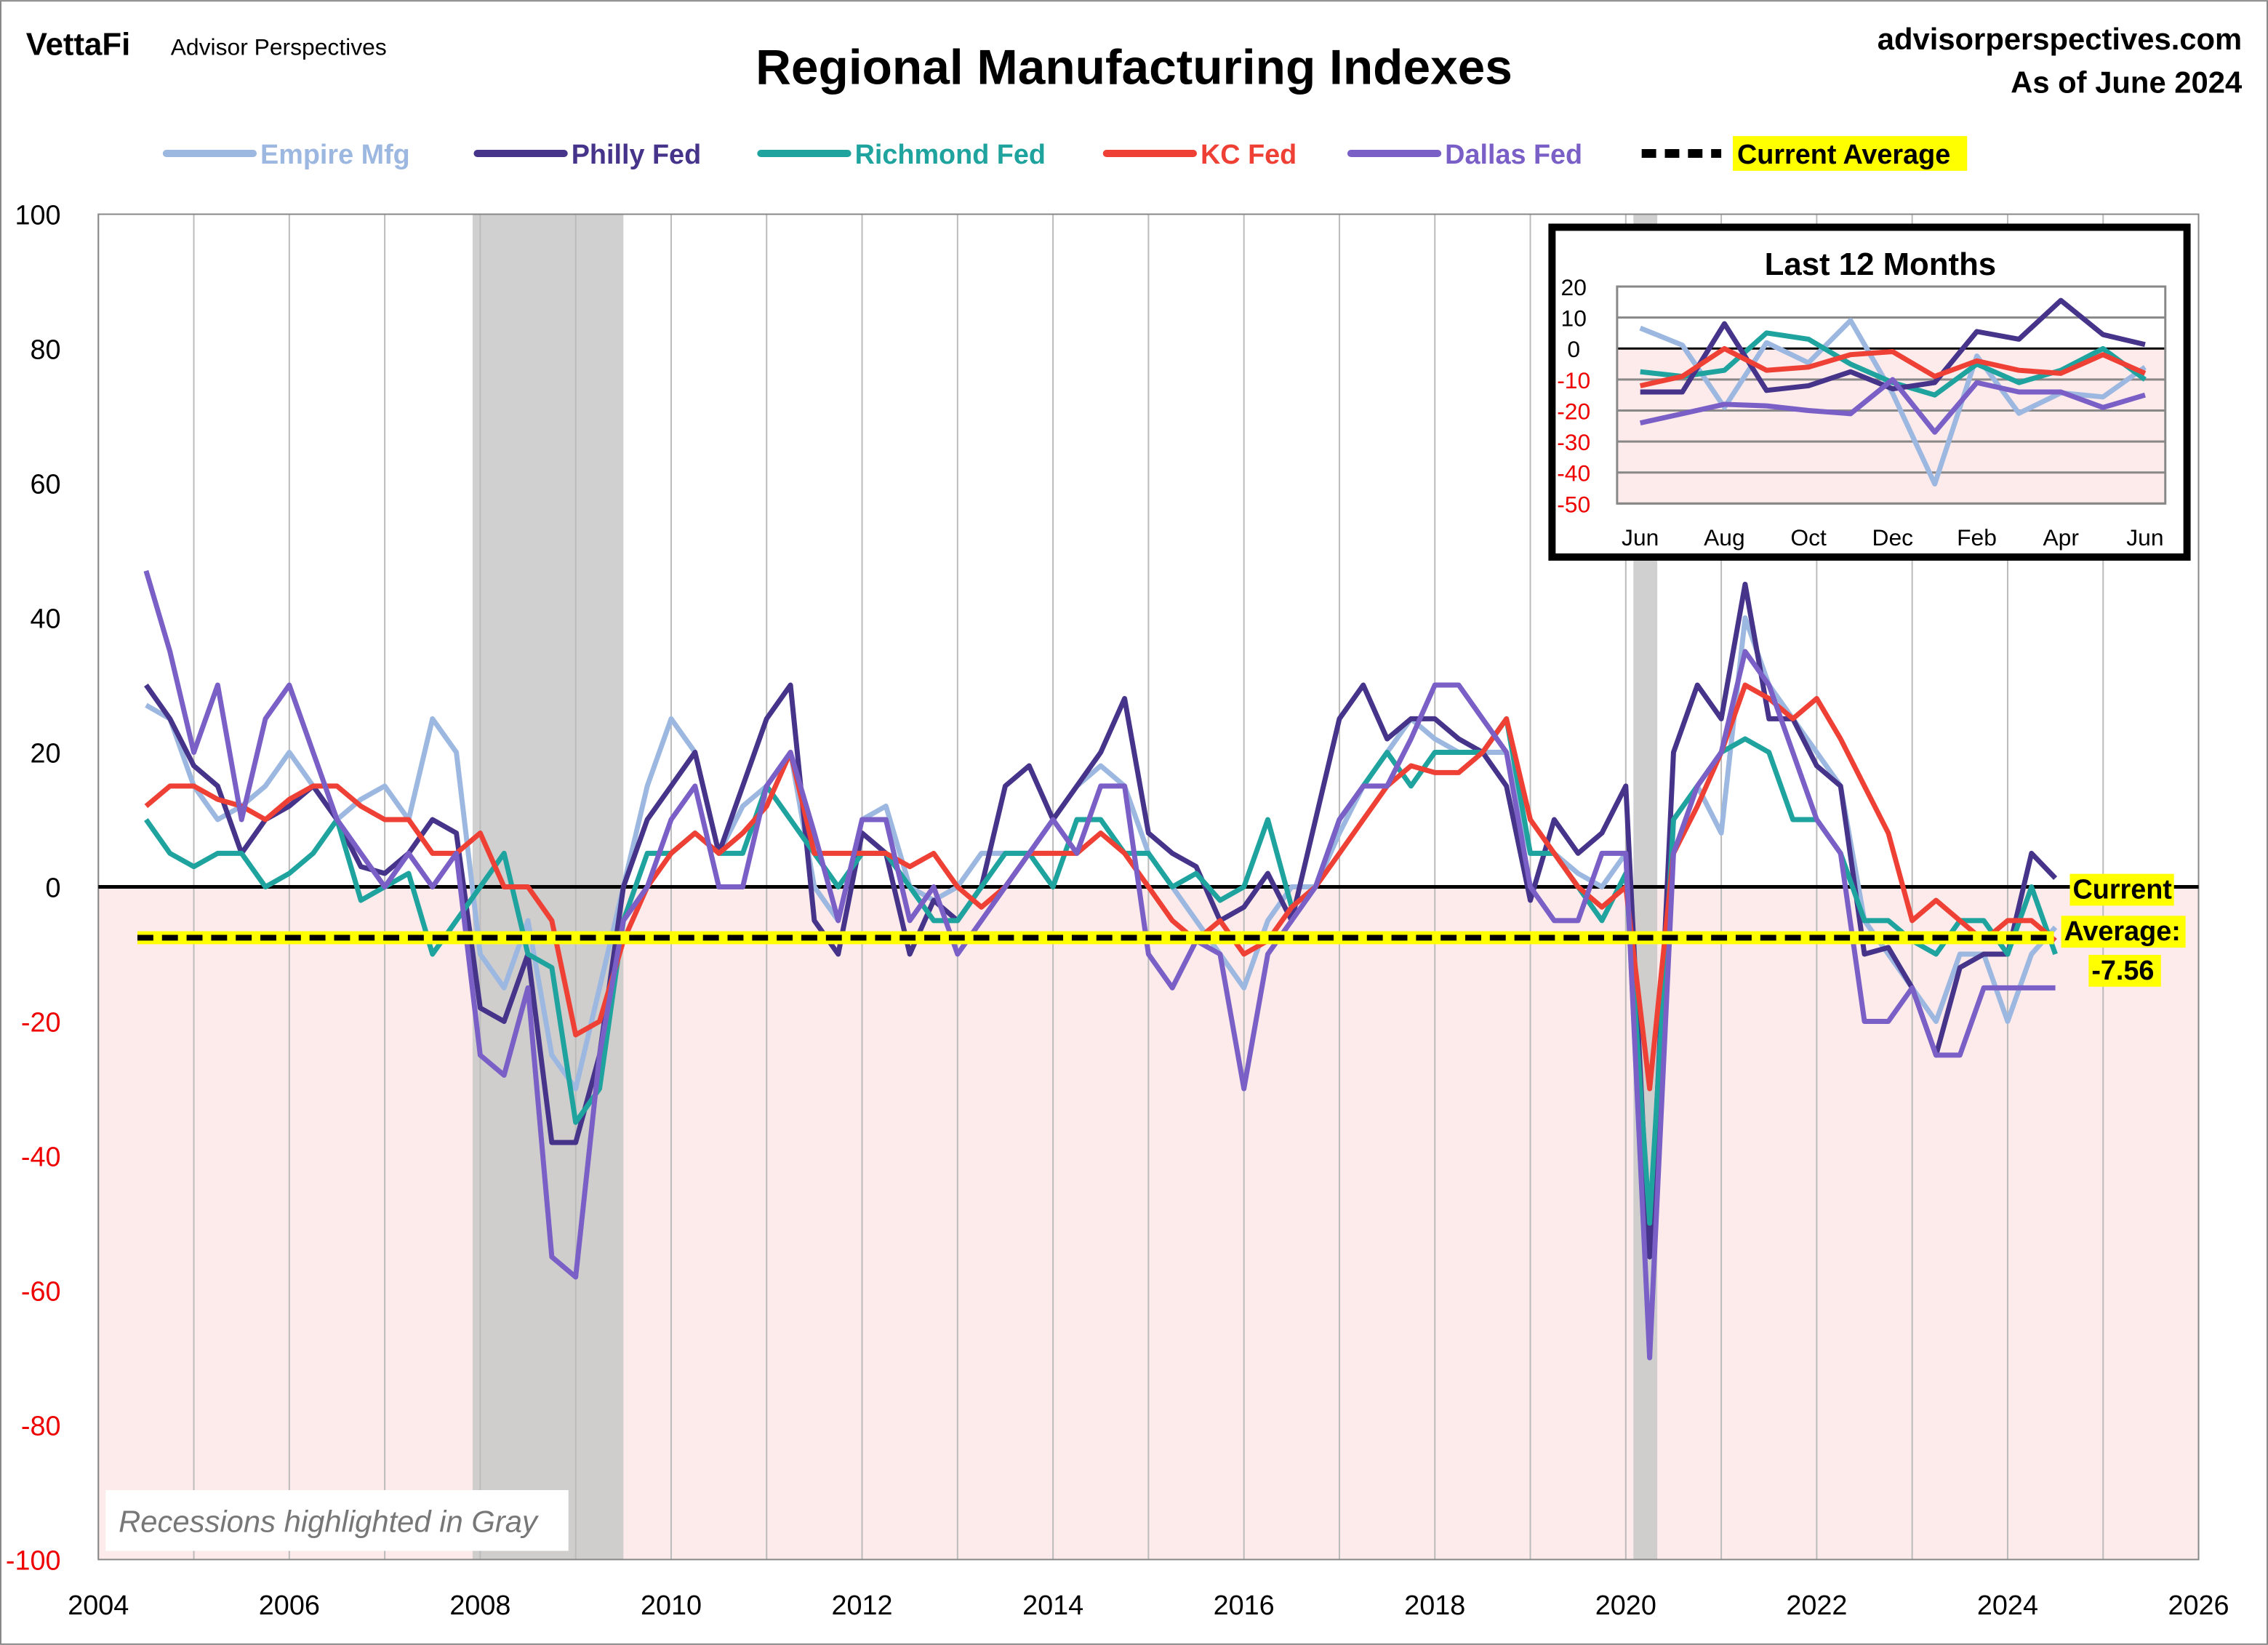 The height and width of the screenshot is (1645, 2268). What do you see at coordinates (1816, 1605) in the screenshot?
I see `x-tick-label: 2022` at bounding box center [1816, 1605].